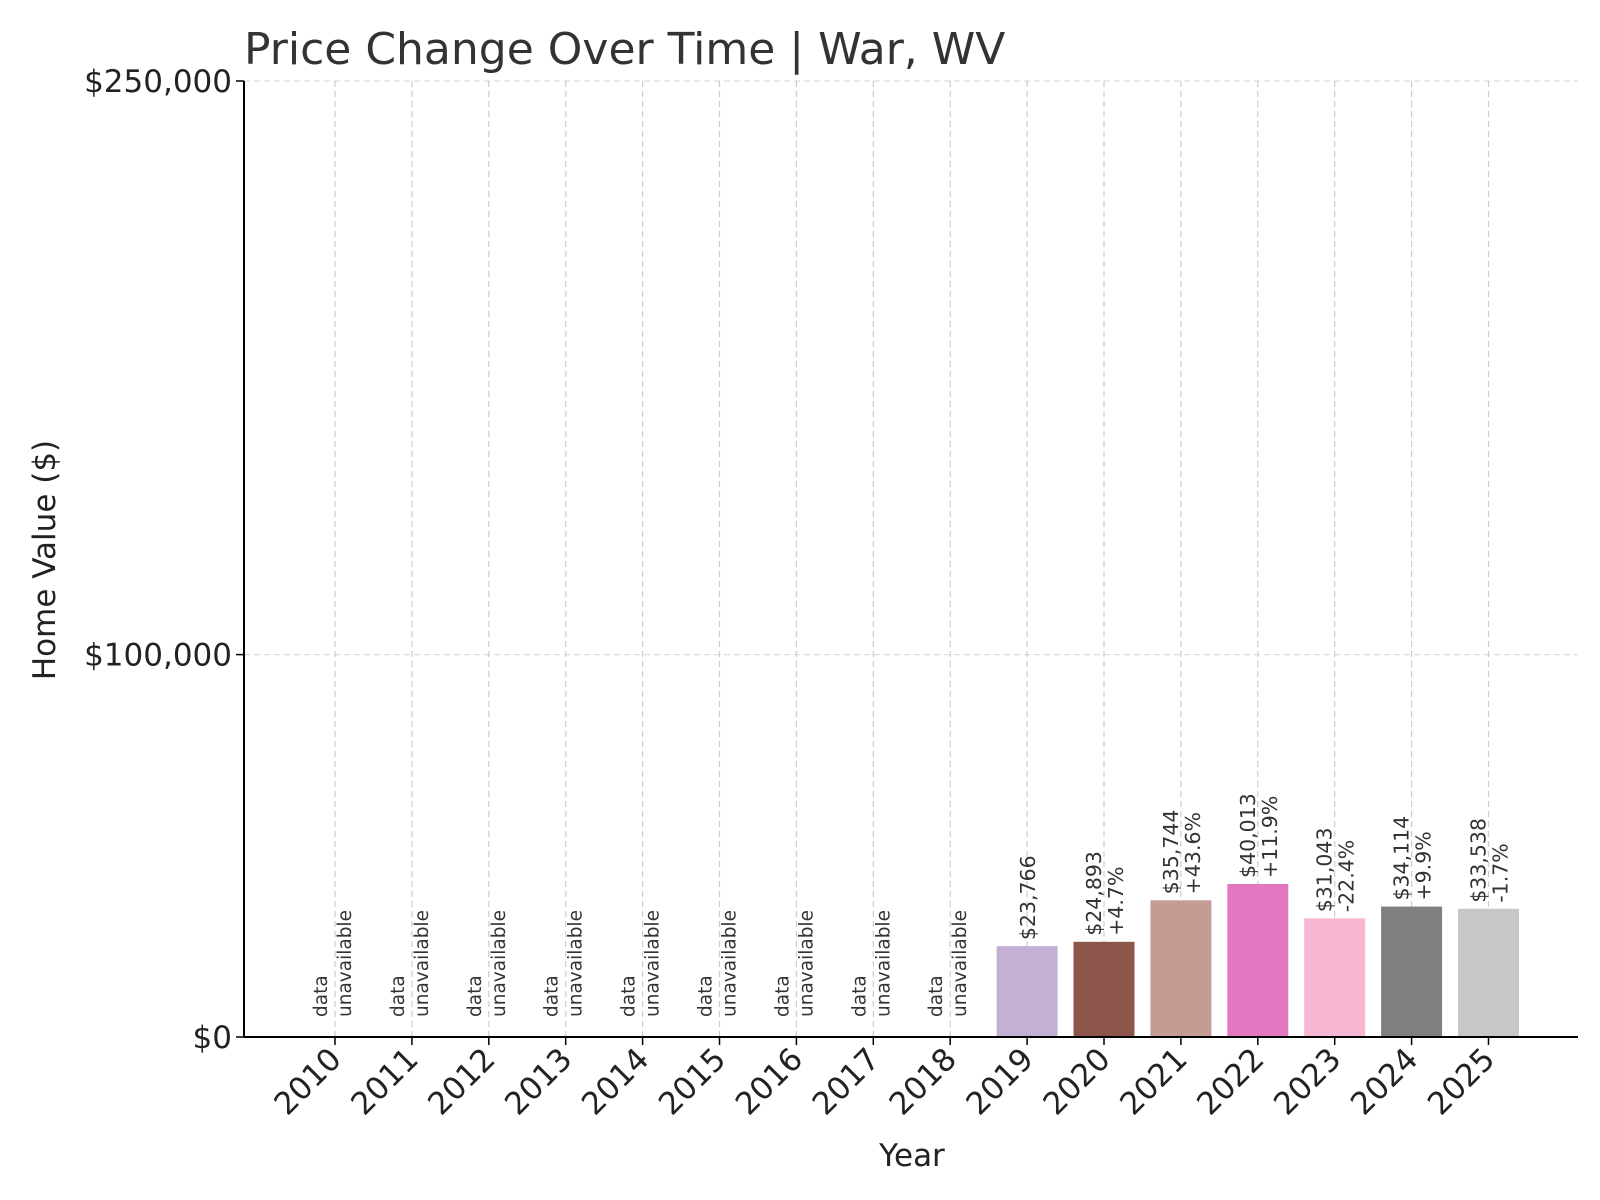 The width and height of the screenshot is (1600, 1200). Describe the element at coordinates (615, 1081) in the screenshot. I see `x-tick-label: 2014` at that location.